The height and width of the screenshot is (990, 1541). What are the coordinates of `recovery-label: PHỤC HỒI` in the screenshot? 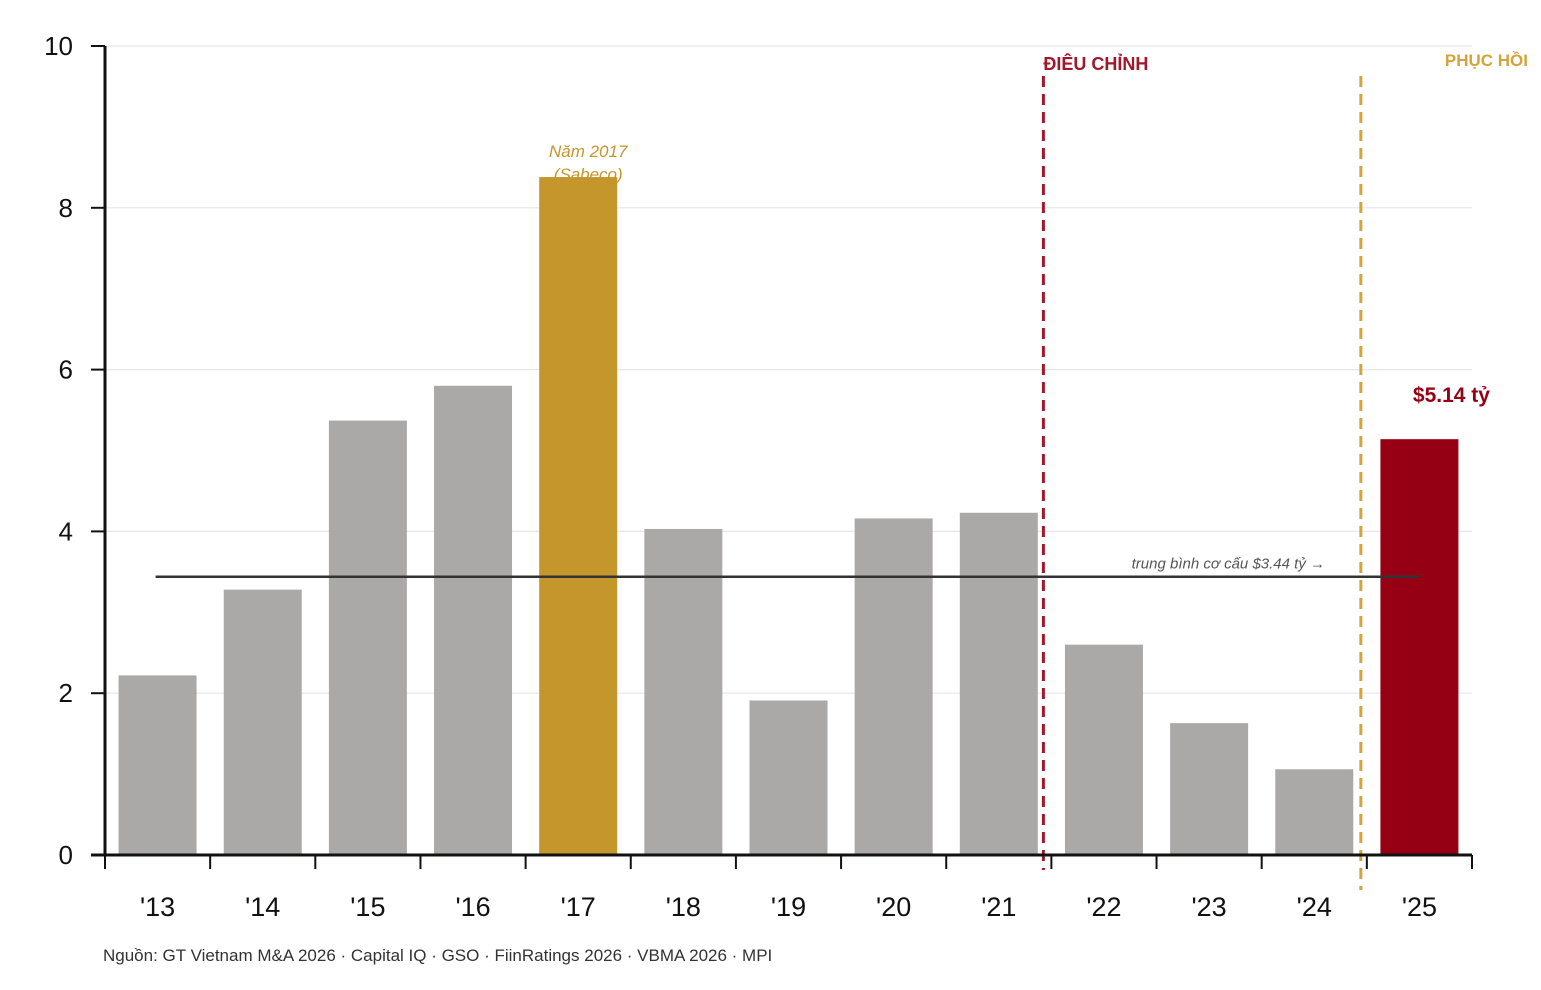 It's located at (1486, 60).